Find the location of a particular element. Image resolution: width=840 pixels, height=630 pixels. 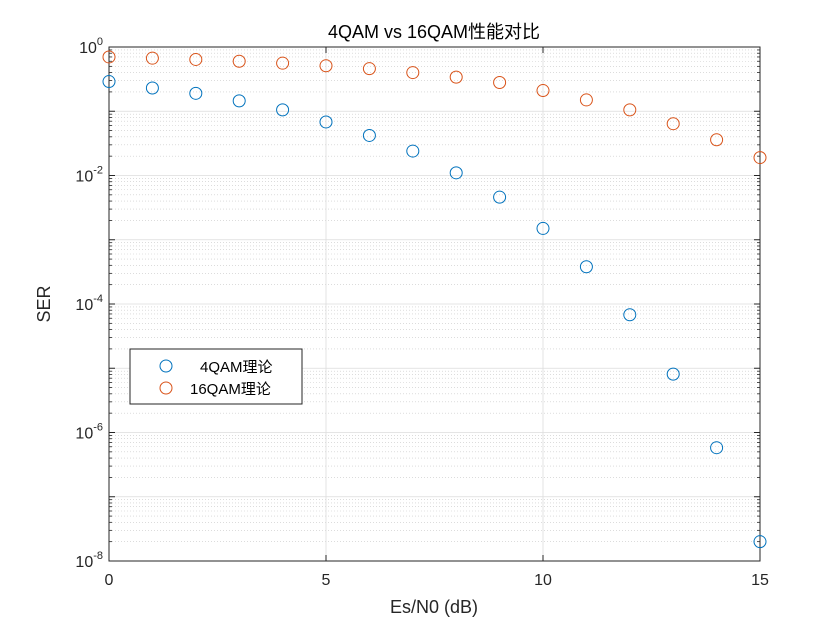

x-tick-label: 5 is located at coordinates (326, 580).